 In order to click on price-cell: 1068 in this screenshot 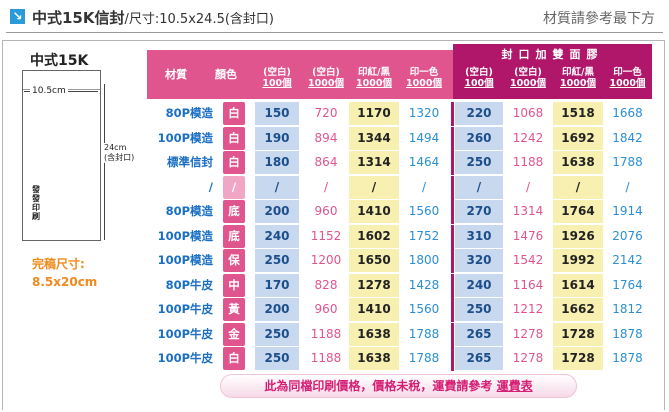, I will do `click(528, 113)`.